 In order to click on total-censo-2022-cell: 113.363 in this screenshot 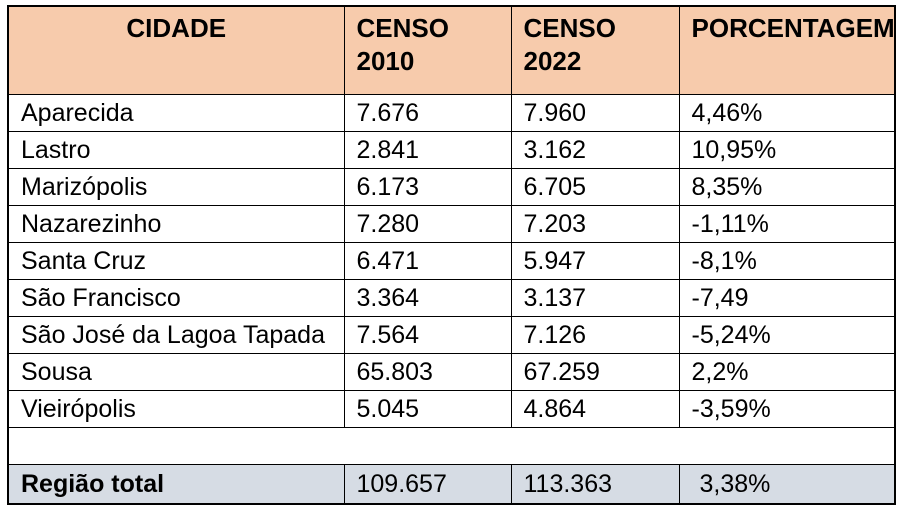, I will do `click(595, 484)`.